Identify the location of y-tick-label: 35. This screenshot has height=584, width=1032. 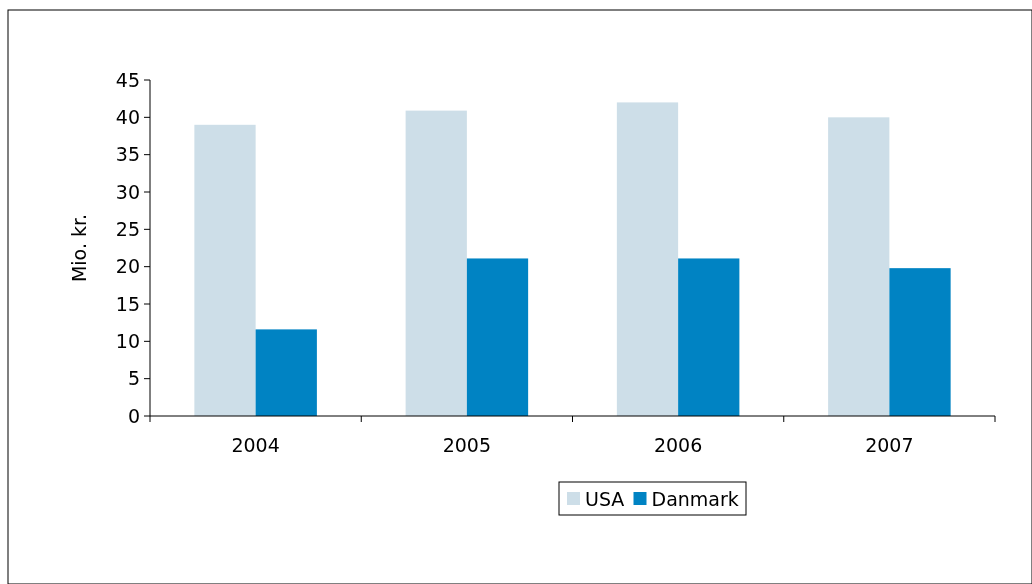
(127, 154).